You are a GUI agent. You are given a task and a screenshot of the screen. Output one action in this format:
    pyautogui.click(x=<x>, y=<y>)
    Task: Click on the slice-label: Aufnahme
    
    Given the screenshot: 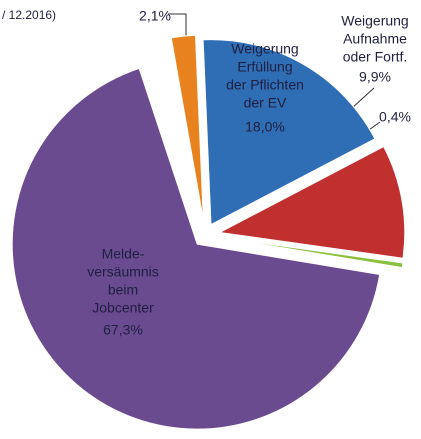 What is the action you would take?
    pyautogui.click(x=375, y=39)
    